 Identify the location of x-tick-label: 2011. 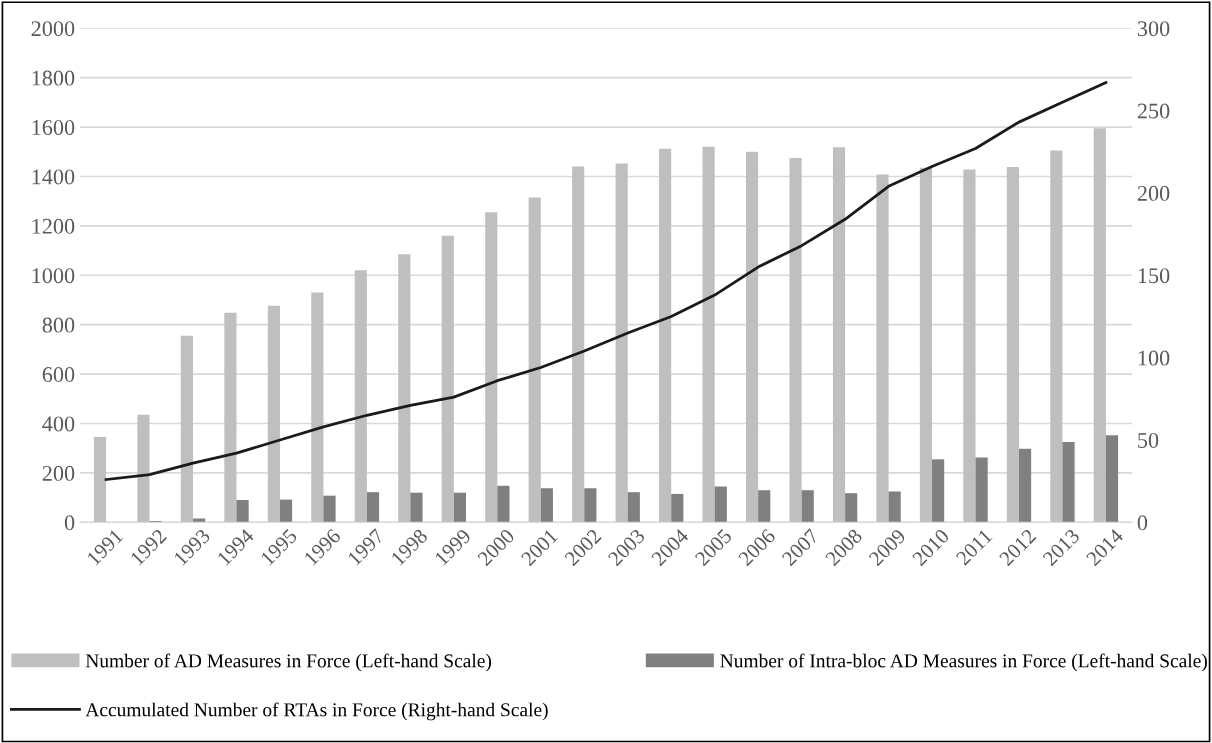
(974, 547).